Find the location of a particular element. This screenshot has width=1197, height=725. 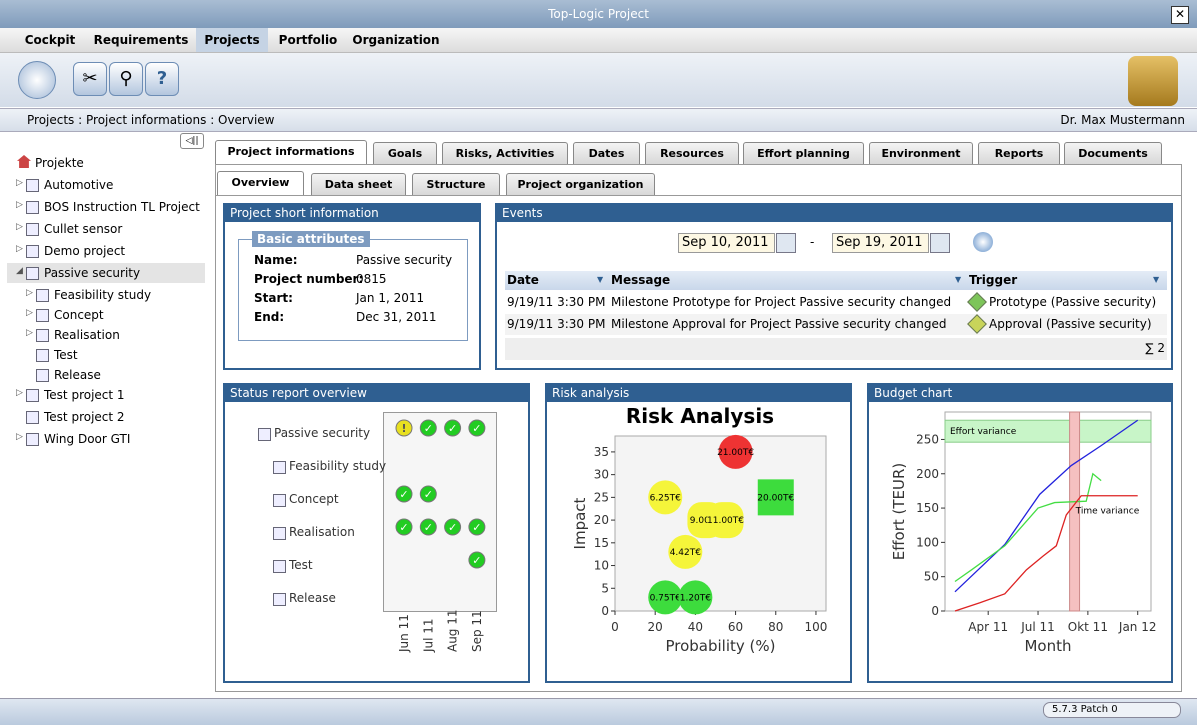

tree-selection is located at coordinates (106, 273).